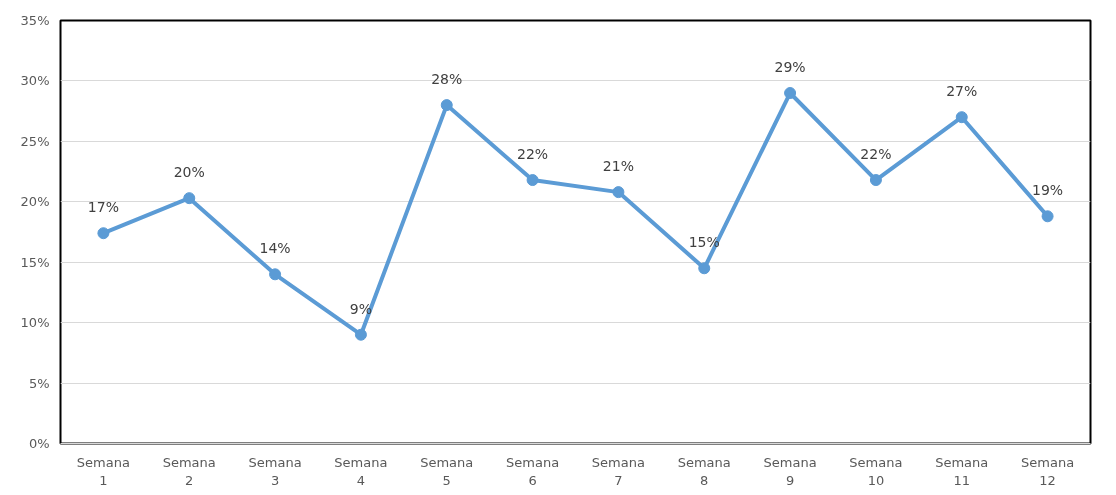 Image resolution: width=1116 pixels, height=495 pixels. What do you see at coordinates (39, 443) in the screenshot?
I see `y-tick-label: 0%` at bounding box center [39, 443].